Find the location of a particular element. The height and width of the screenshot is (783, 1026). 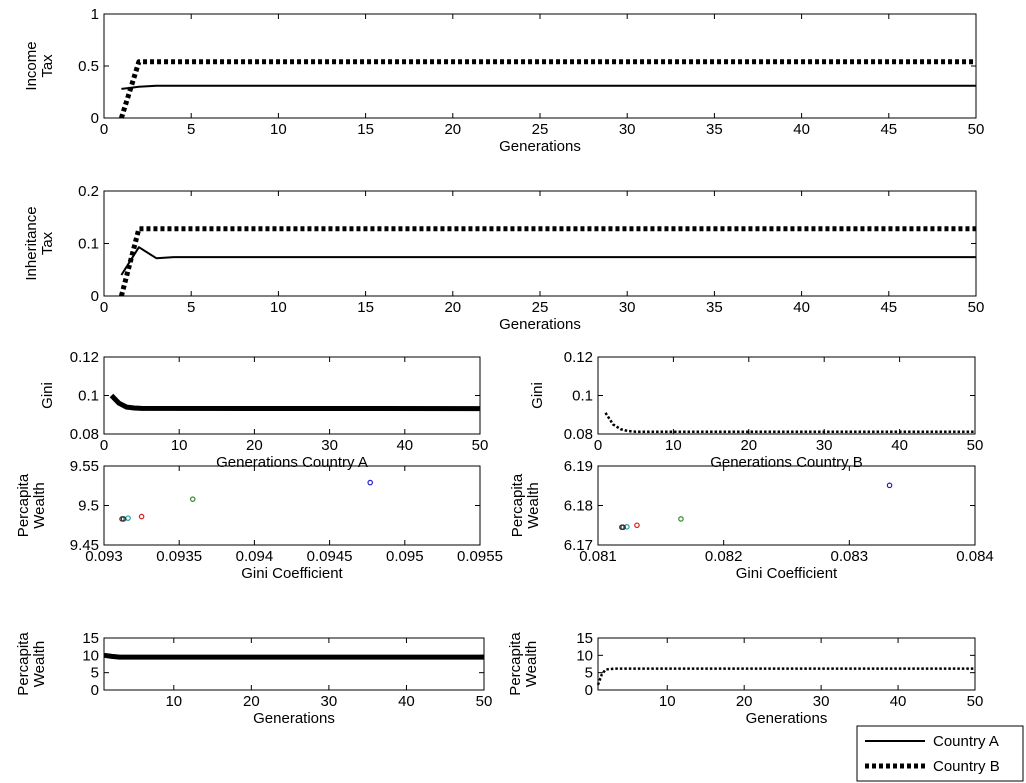

y-axis-label: Gini is located at coordinates (537, 395).